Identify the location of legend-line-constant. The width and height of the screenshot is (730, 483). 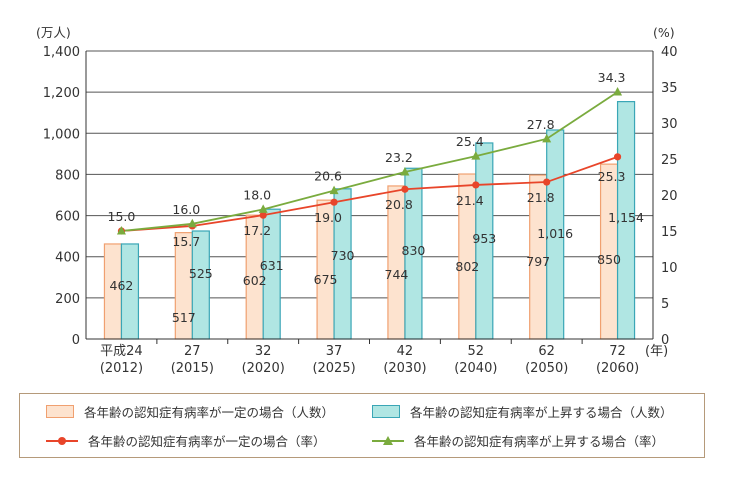
(62, 441).